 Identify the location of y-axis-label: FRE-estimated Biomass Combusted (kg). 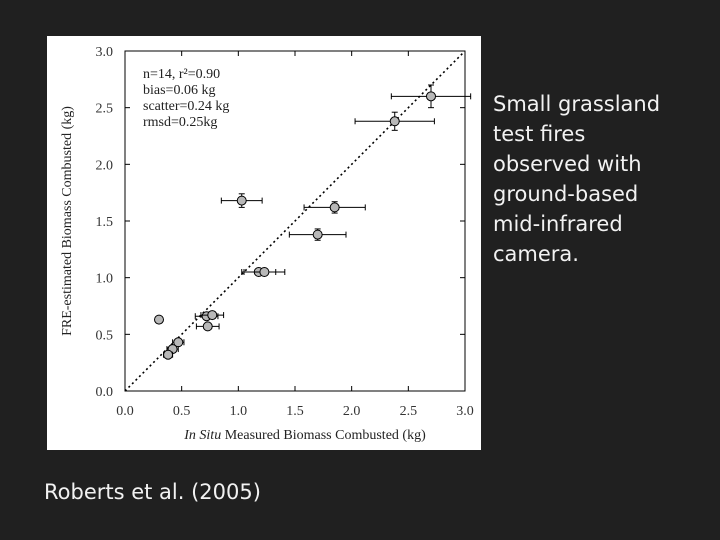
(67, 221).